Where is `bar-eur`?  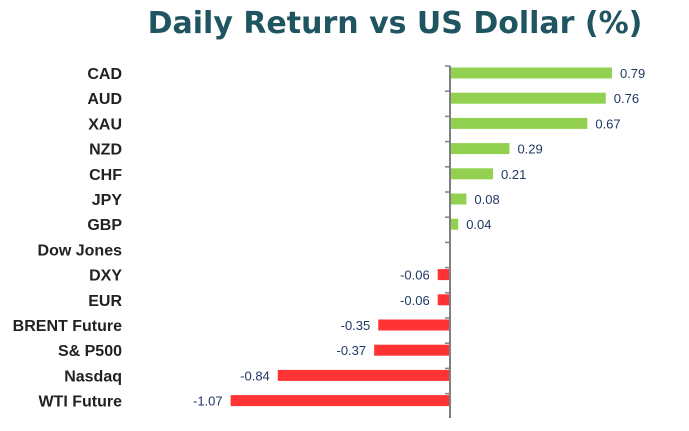
bar-eur is located at coordinates (443, 300).